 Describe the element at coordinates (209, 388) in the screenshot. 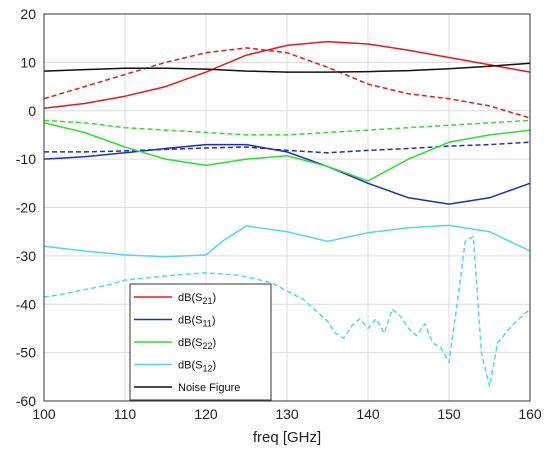

I see `legend-label: Noise Figure` at that location.